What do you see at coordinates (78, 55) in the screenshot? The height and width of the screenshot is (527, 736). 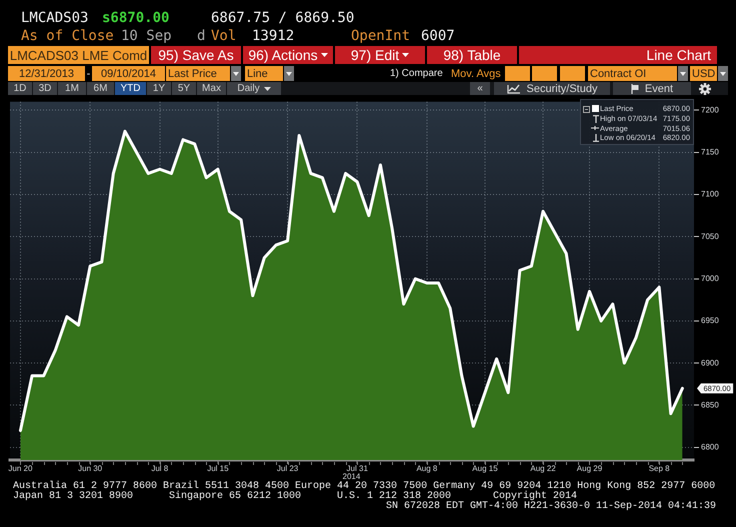 I see `input-field: LMCADS03 LME Comd` at bounding box center [78, 55].